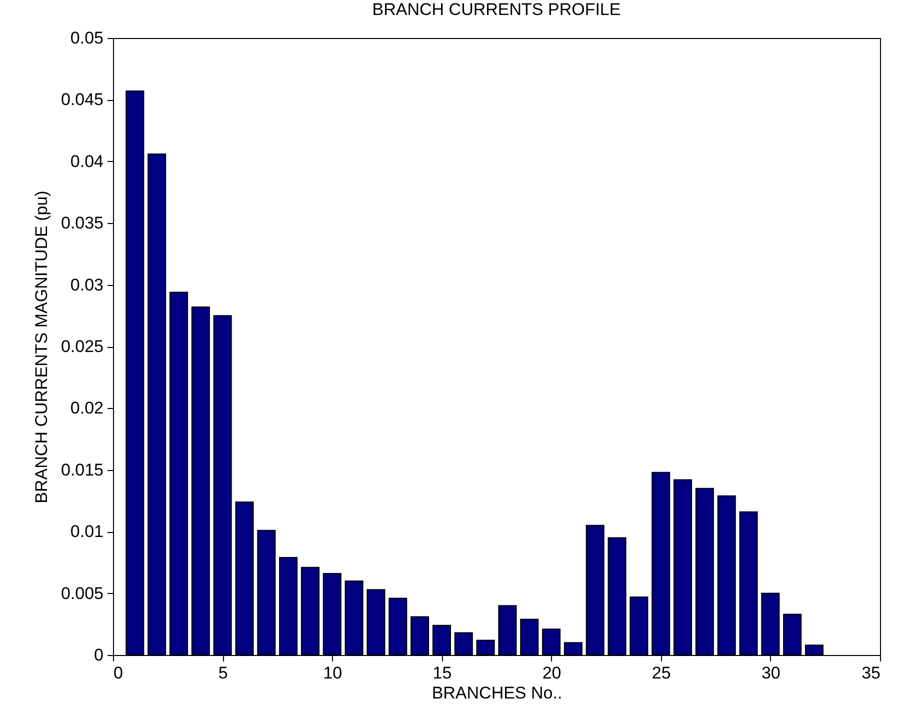 This screenshot has height=720, width=909. What do you see at coordinates (41, 347) in the screenshot?
I see `y-axis-title: BRANCH CURRENTS MAGNITUDE (pu)` at bounding box center [41, 347].